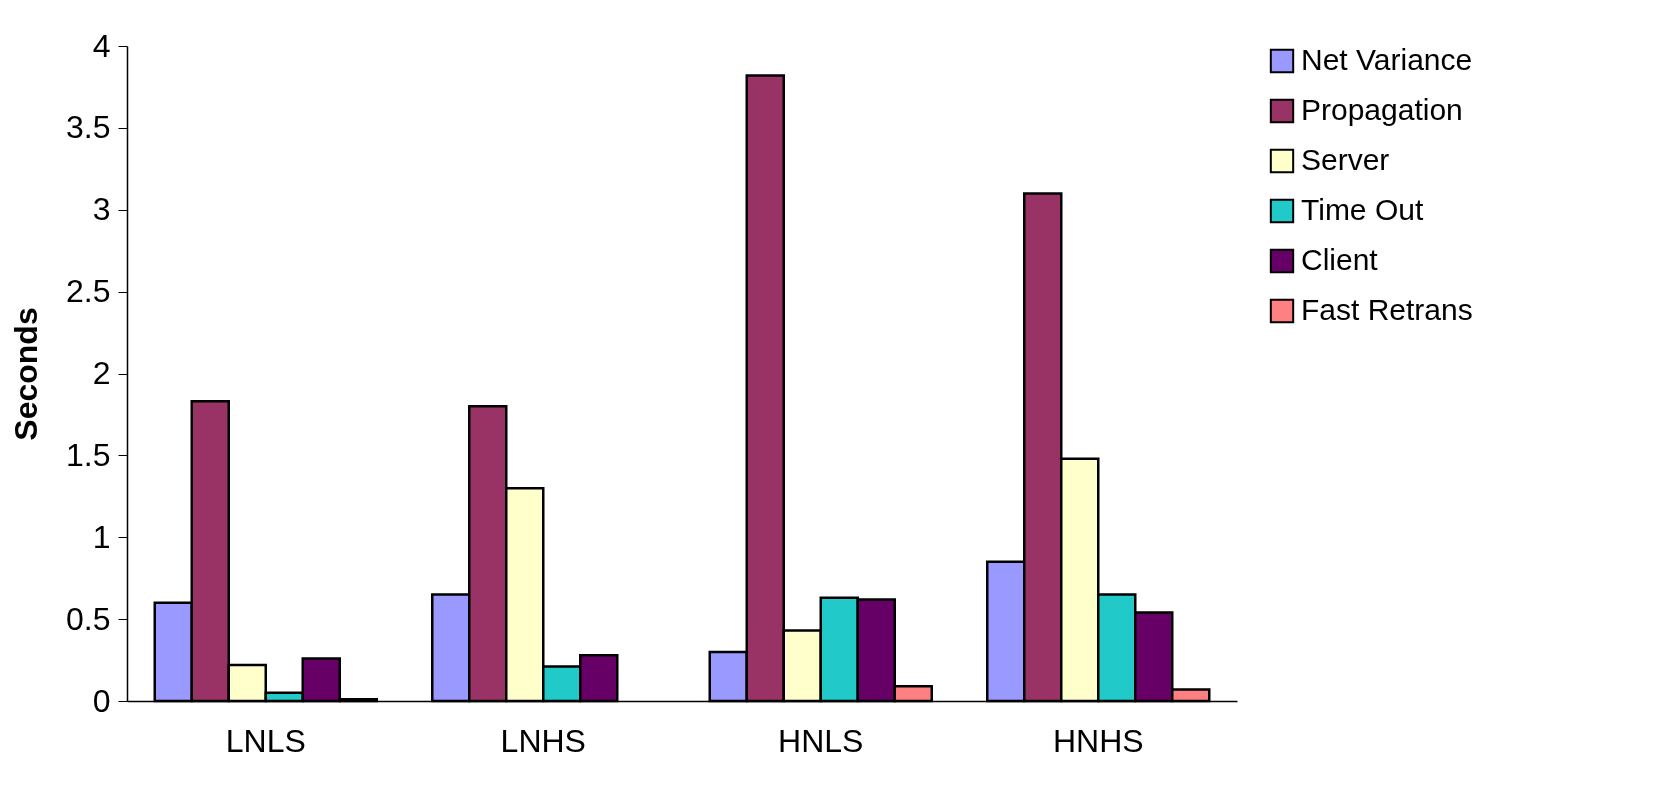  What do you see at coordinates (101, 700) in the screenshot?
I see `y-tick-label: 0` at bounding box center [101, 700].